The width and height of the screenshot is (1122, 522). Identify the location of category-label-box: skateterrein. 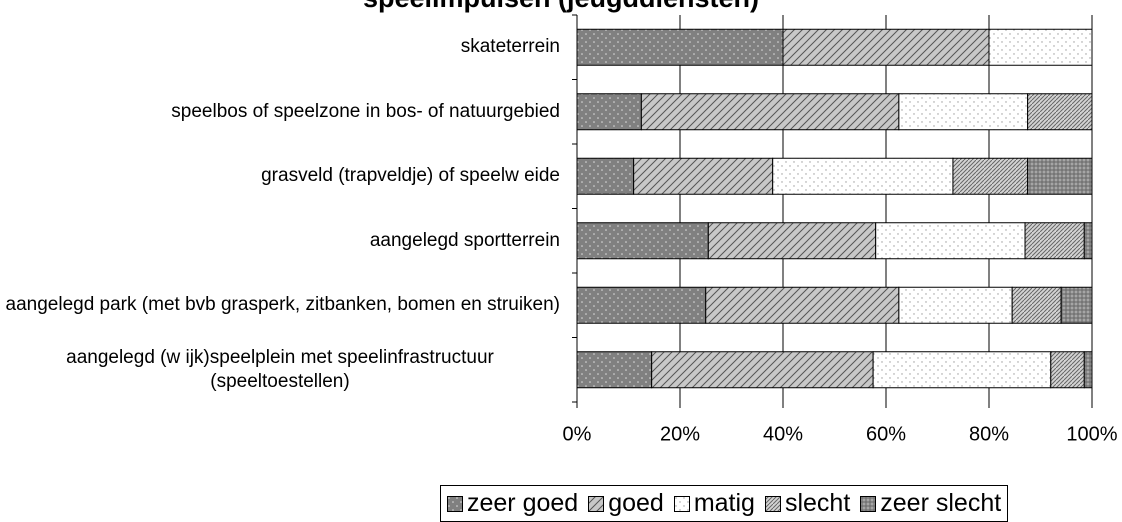
(280, 47).